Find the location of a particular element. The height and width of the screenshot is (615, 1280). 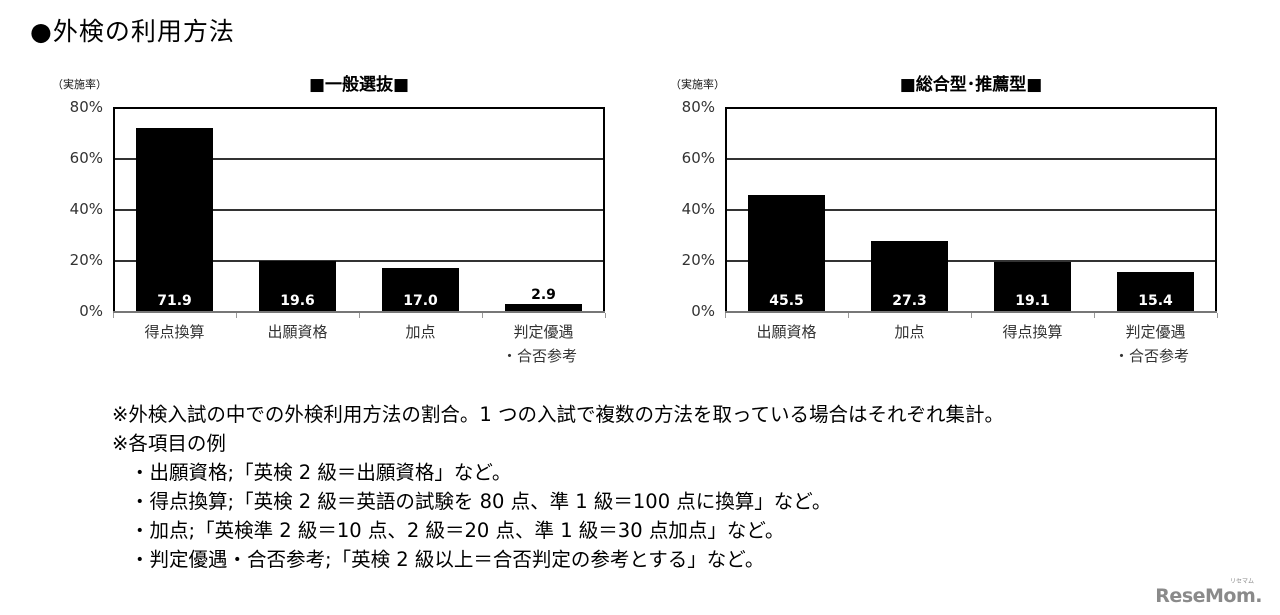

bar: 71.9 is located at coordinates (174, 219).